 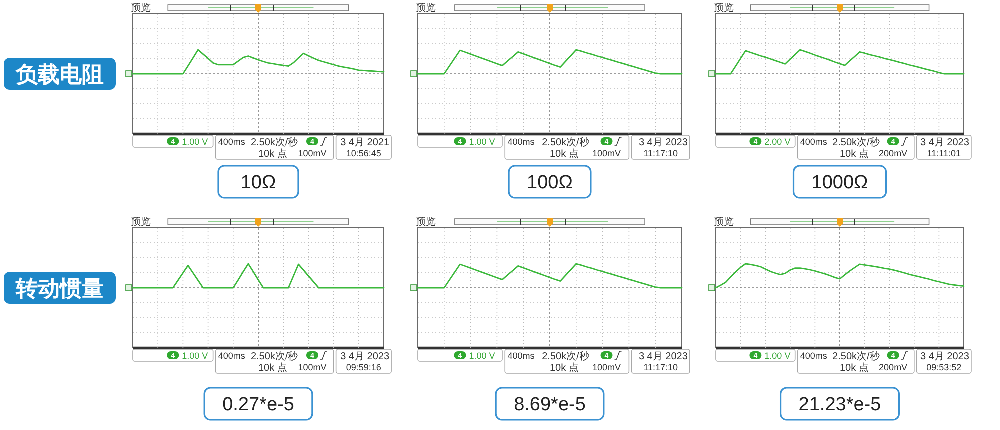 What do you see at coordinates (840, 183) in the screenshot?
I see `text: 1000Ω` at bounding box center [840, 183].